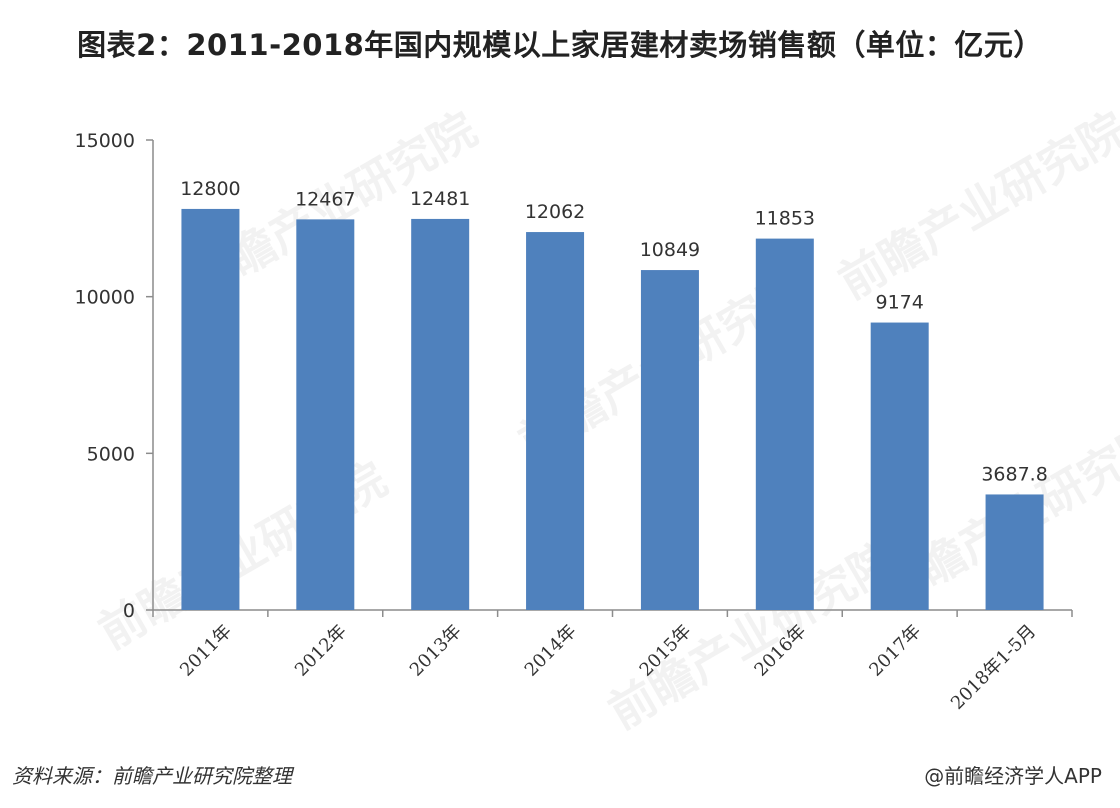 The width and height of the screenshot is (1120, 808). Describe the element at coordinates (666, 651) in the screenshot. I see `x-tick-label: 2015年` at that location.